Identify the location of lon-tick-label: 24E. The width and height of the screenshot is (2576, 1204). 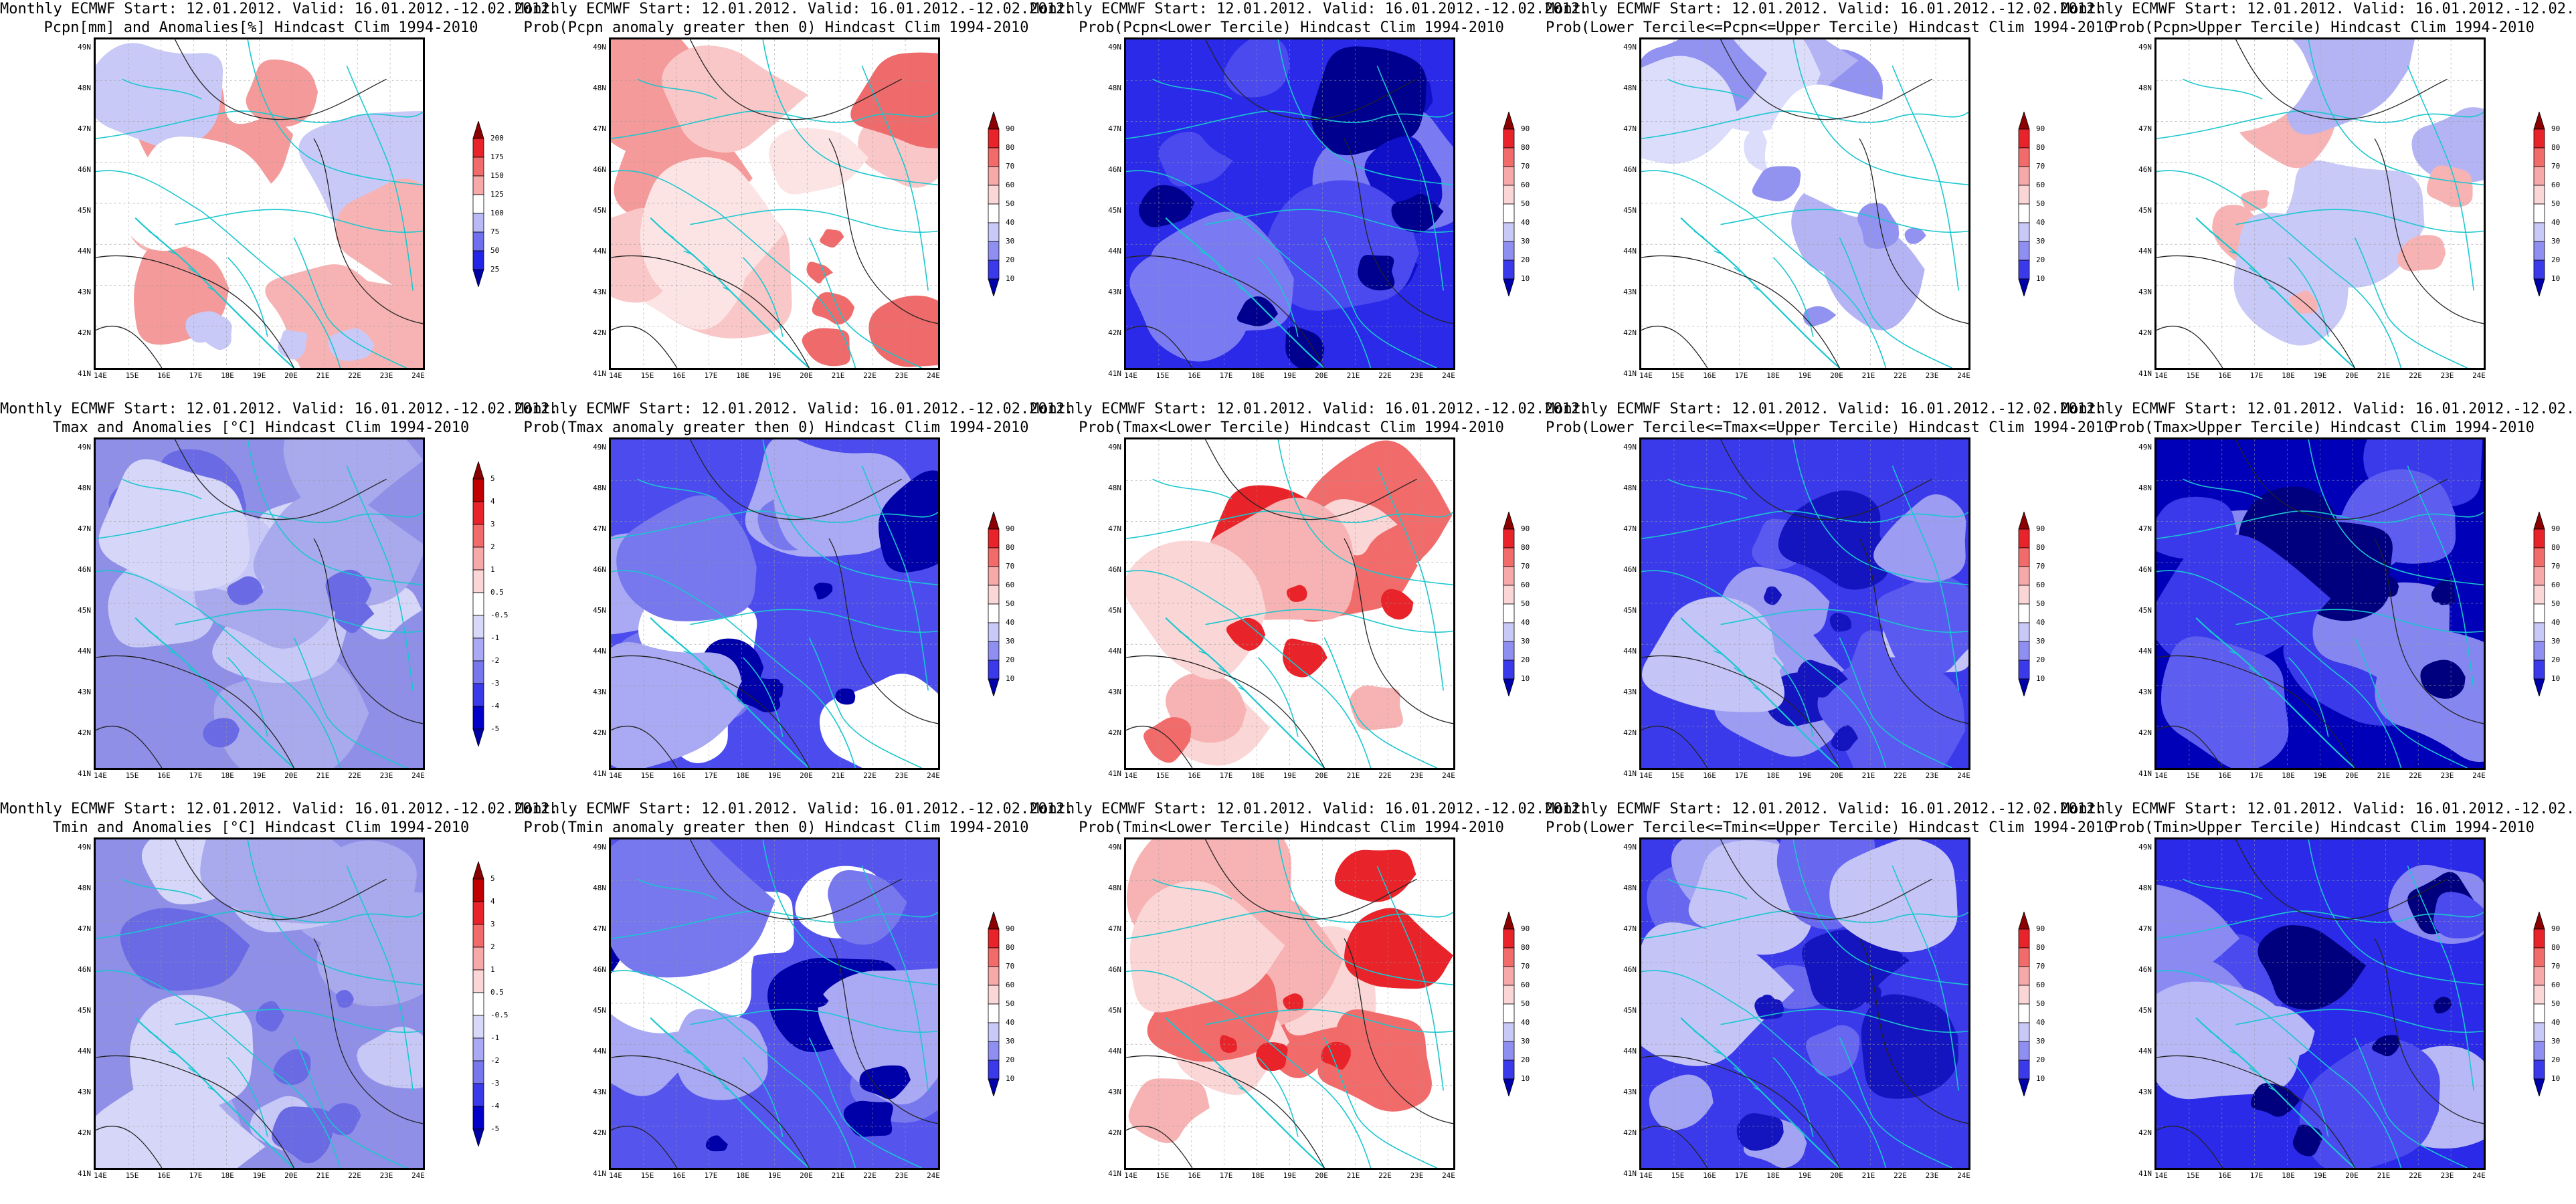
(2479, 375).